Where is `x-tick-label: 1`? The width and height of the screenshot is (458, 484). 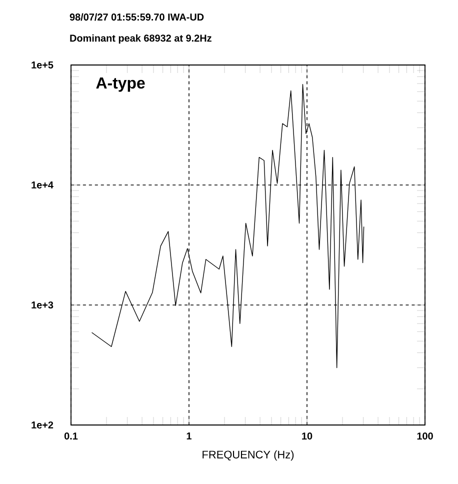 x-tick-label: 1 is located at coordinates (189, 436).